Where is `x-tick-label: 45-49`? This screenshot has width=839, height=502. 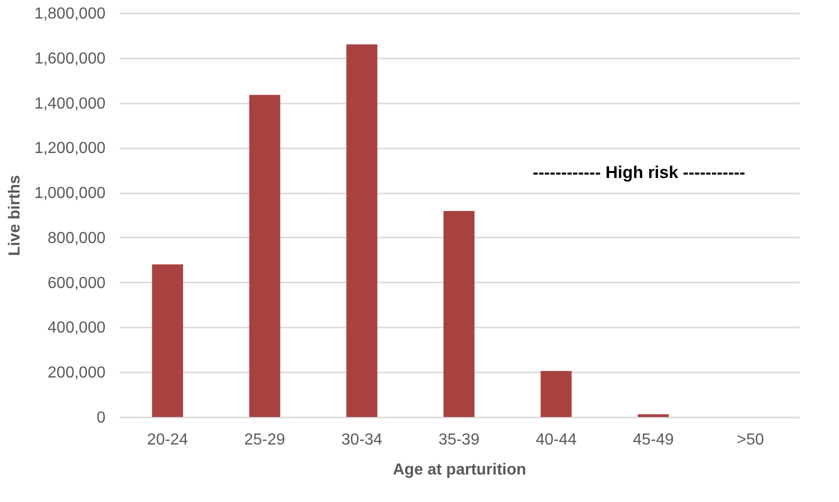
x-tick-label: 45-49 is located at coordinates (653, 440).